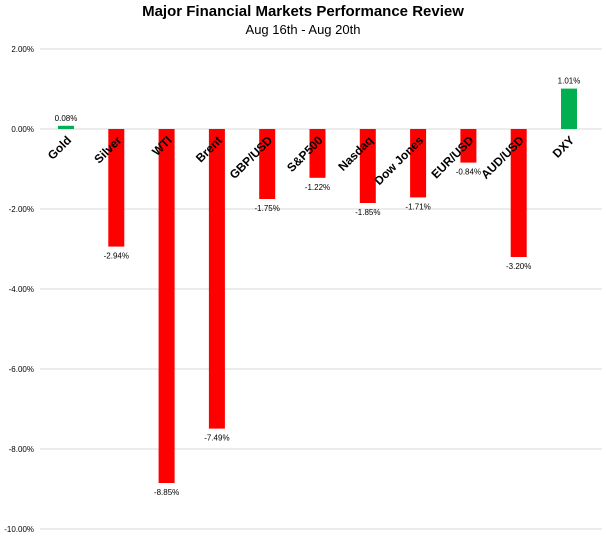 The width and height of the screenshot is (606, 538). What do you see at coordinates (22, 49) in the screenshot?
I see `y-tick-label: 2.00%` at bounding box center [22, 49].